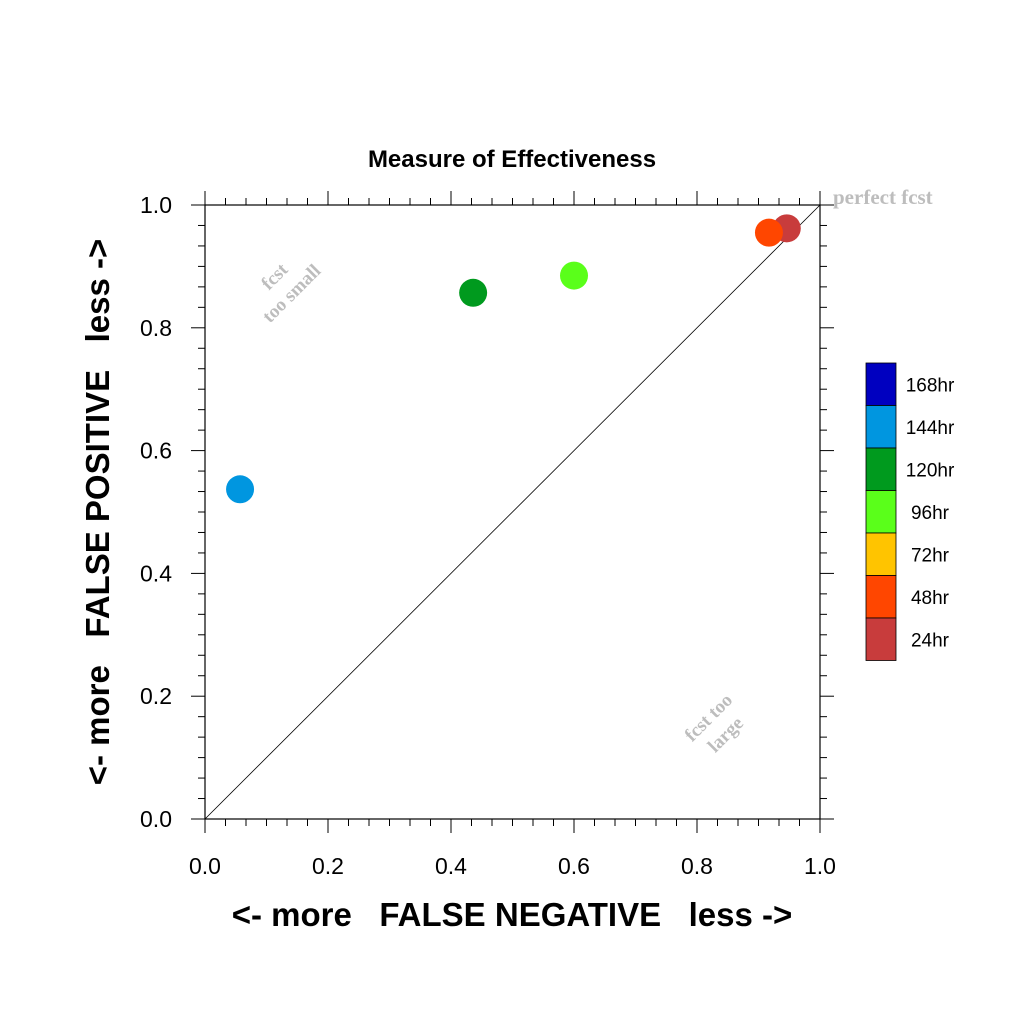 The image size is (1024, 1024). I want to click on x-tick-label: 0.6, so click(574, 866).